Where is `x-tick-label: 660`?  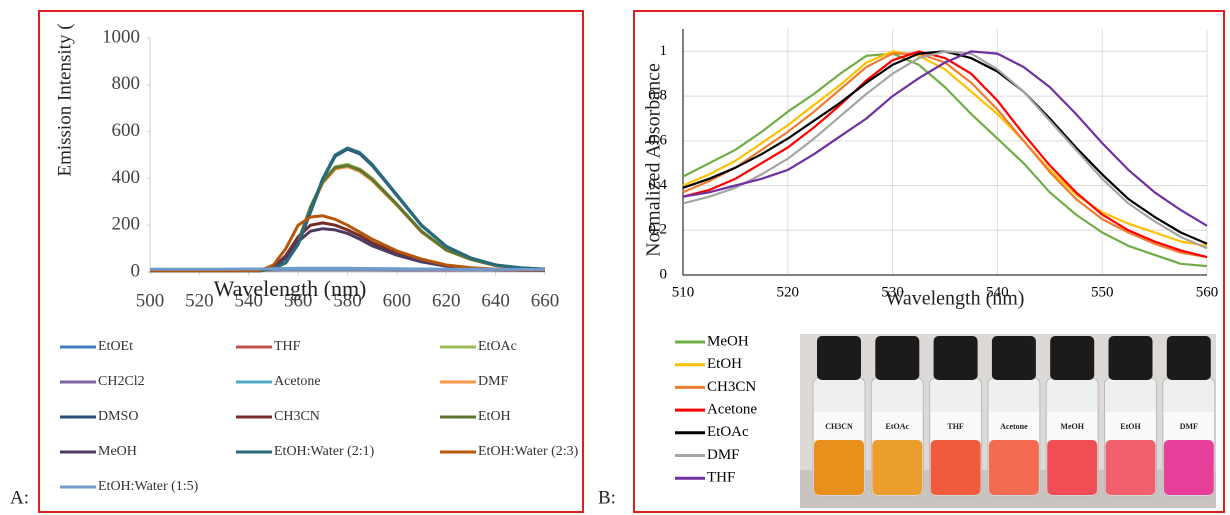 x-tick-label: 660 is located at coordinates (545, 300).